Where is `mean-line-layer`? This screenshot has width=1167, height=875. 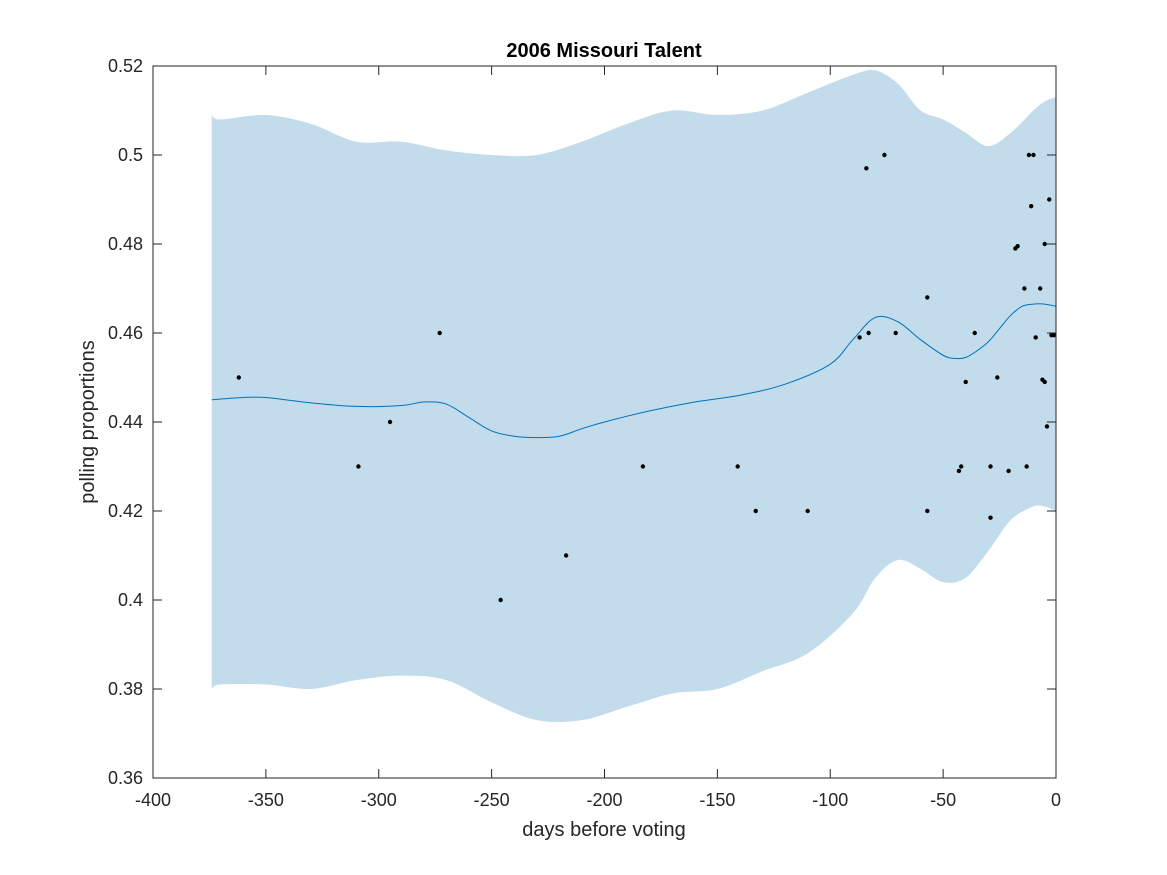 mean-line-layer is located at coordinates (634, 371).